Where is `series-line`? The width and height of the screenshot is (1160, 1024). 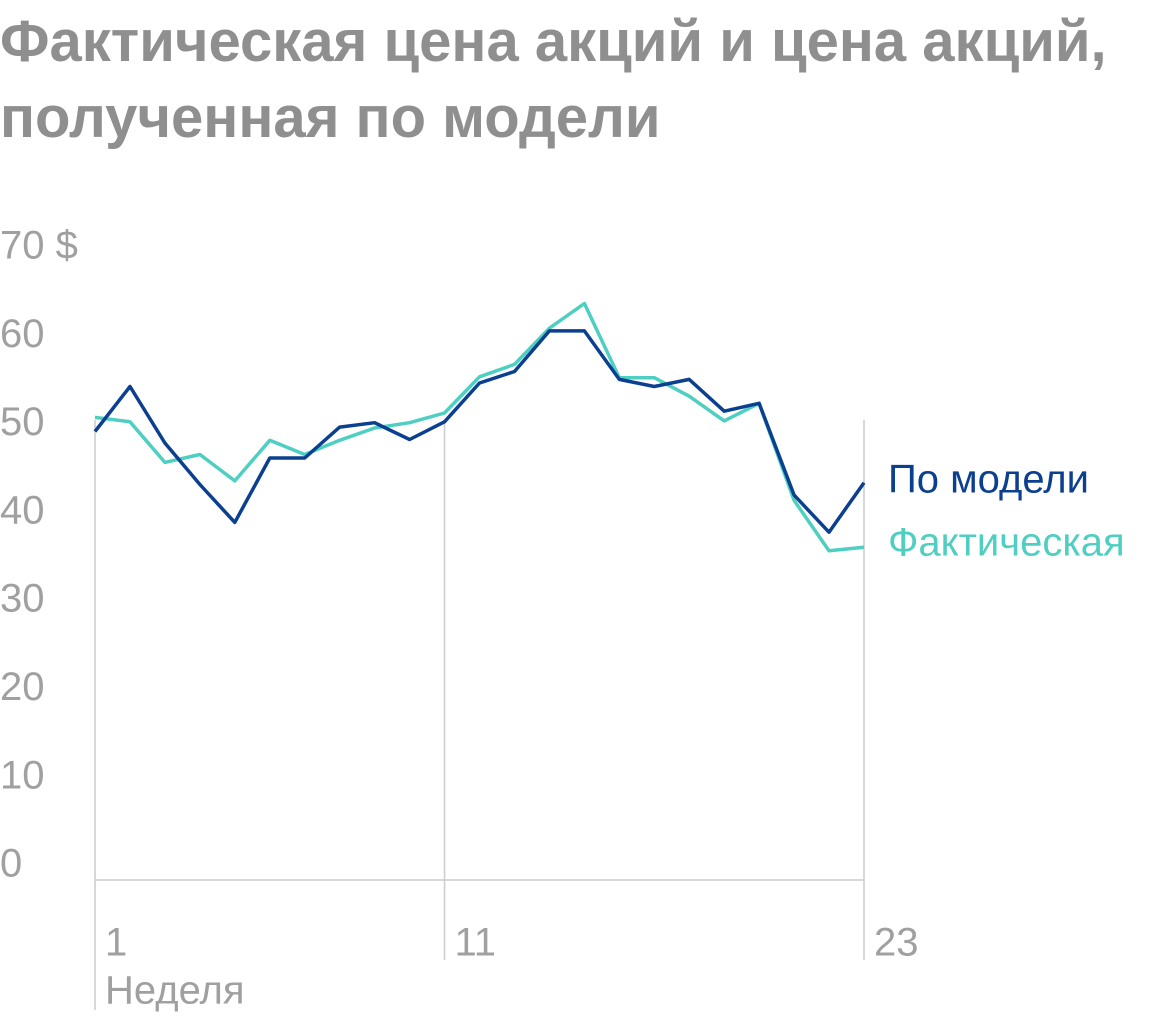
series-line is located at coordinates (479, 431).